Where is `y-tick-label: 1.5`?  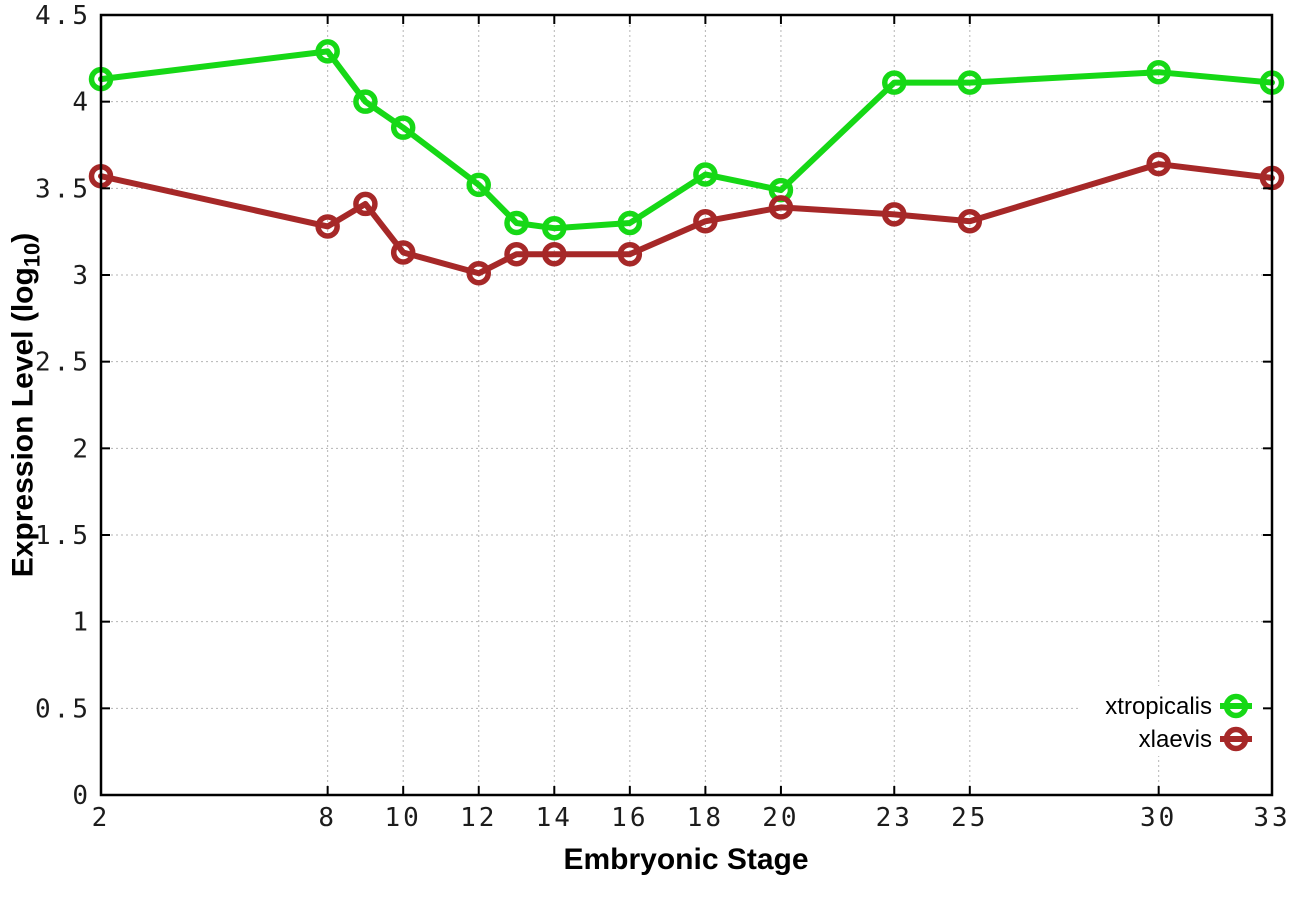 y-tick-label: 1.5 is located at coordinates (63, 536).